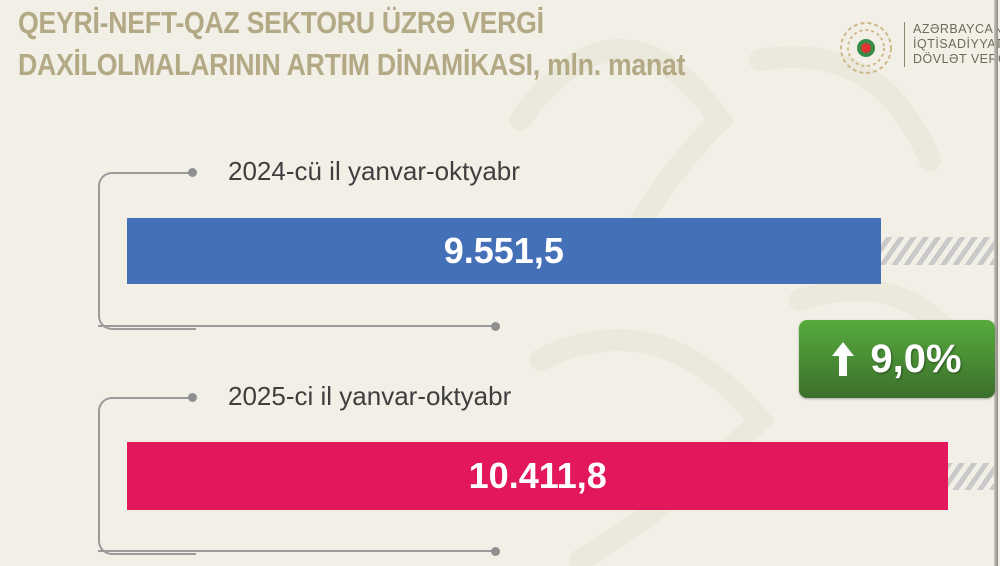  I want to click on bracket-2024-bottom, so click(297, 326).